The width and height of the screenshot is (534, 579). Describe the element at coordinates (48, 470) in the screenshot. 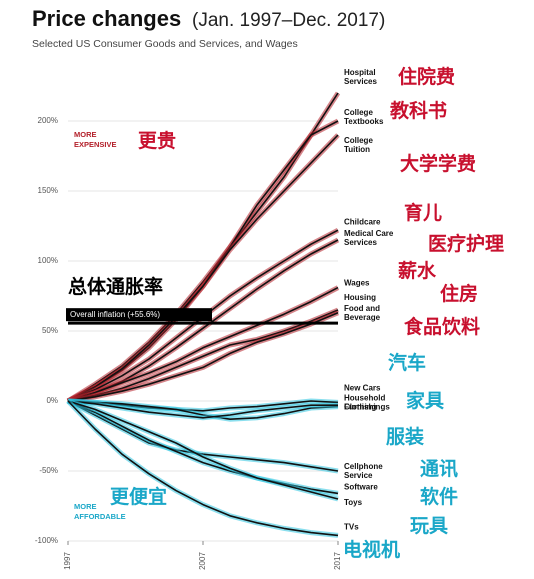

I see `y-tick-label: -50%` at that location.